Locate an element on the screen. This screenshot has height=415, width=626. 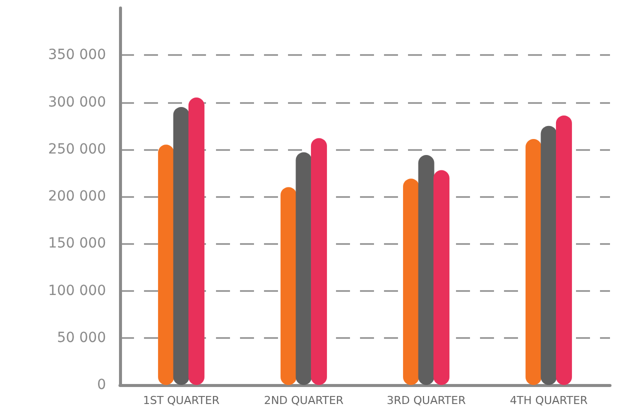
y-tick-label: 250 000 is located at coordinates (77, 149).